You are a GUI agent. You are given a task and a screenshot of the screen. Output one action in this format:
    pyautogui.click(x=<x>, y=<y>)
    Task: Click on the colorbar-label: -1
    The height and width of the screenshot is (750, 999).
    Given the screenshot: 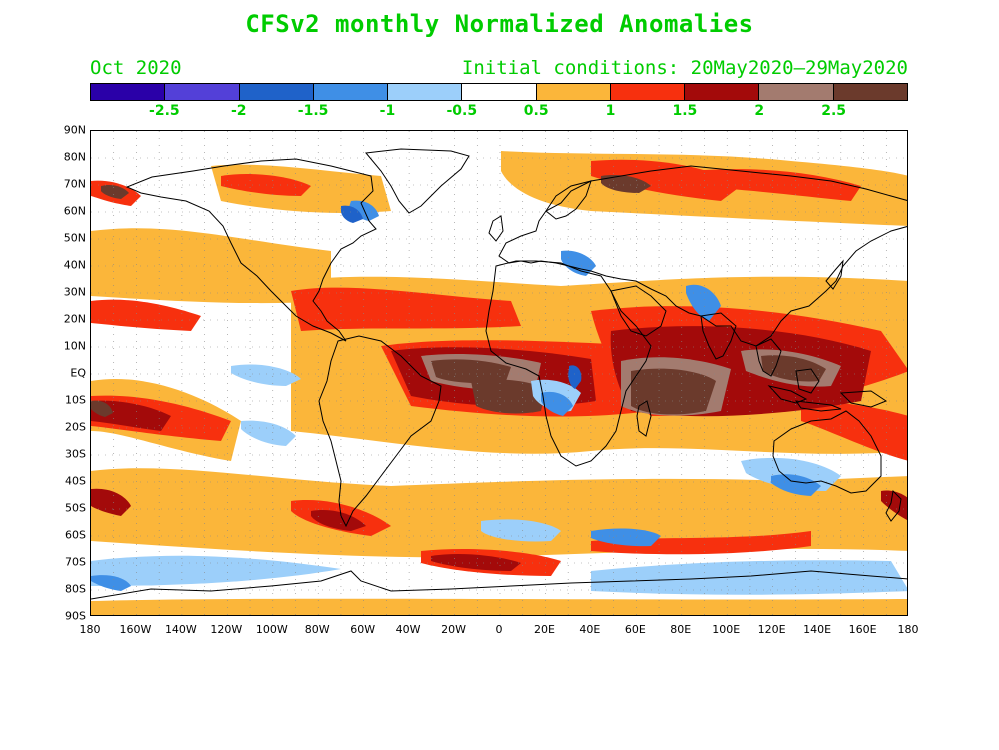 What is the action you would take?
    pyautogui.click(x=387, y=111)
    